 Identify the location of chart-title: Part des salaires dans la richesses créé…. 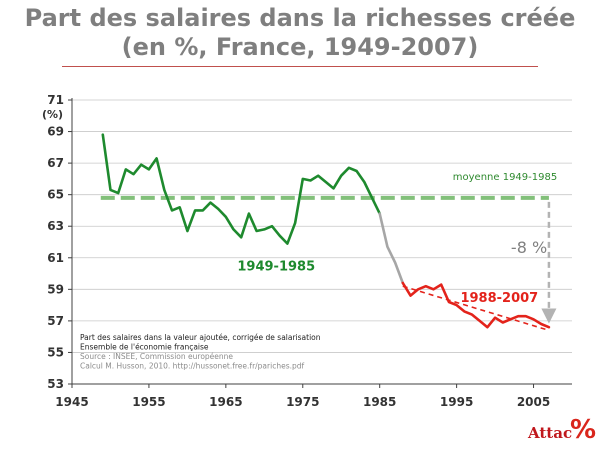
(300, 33).